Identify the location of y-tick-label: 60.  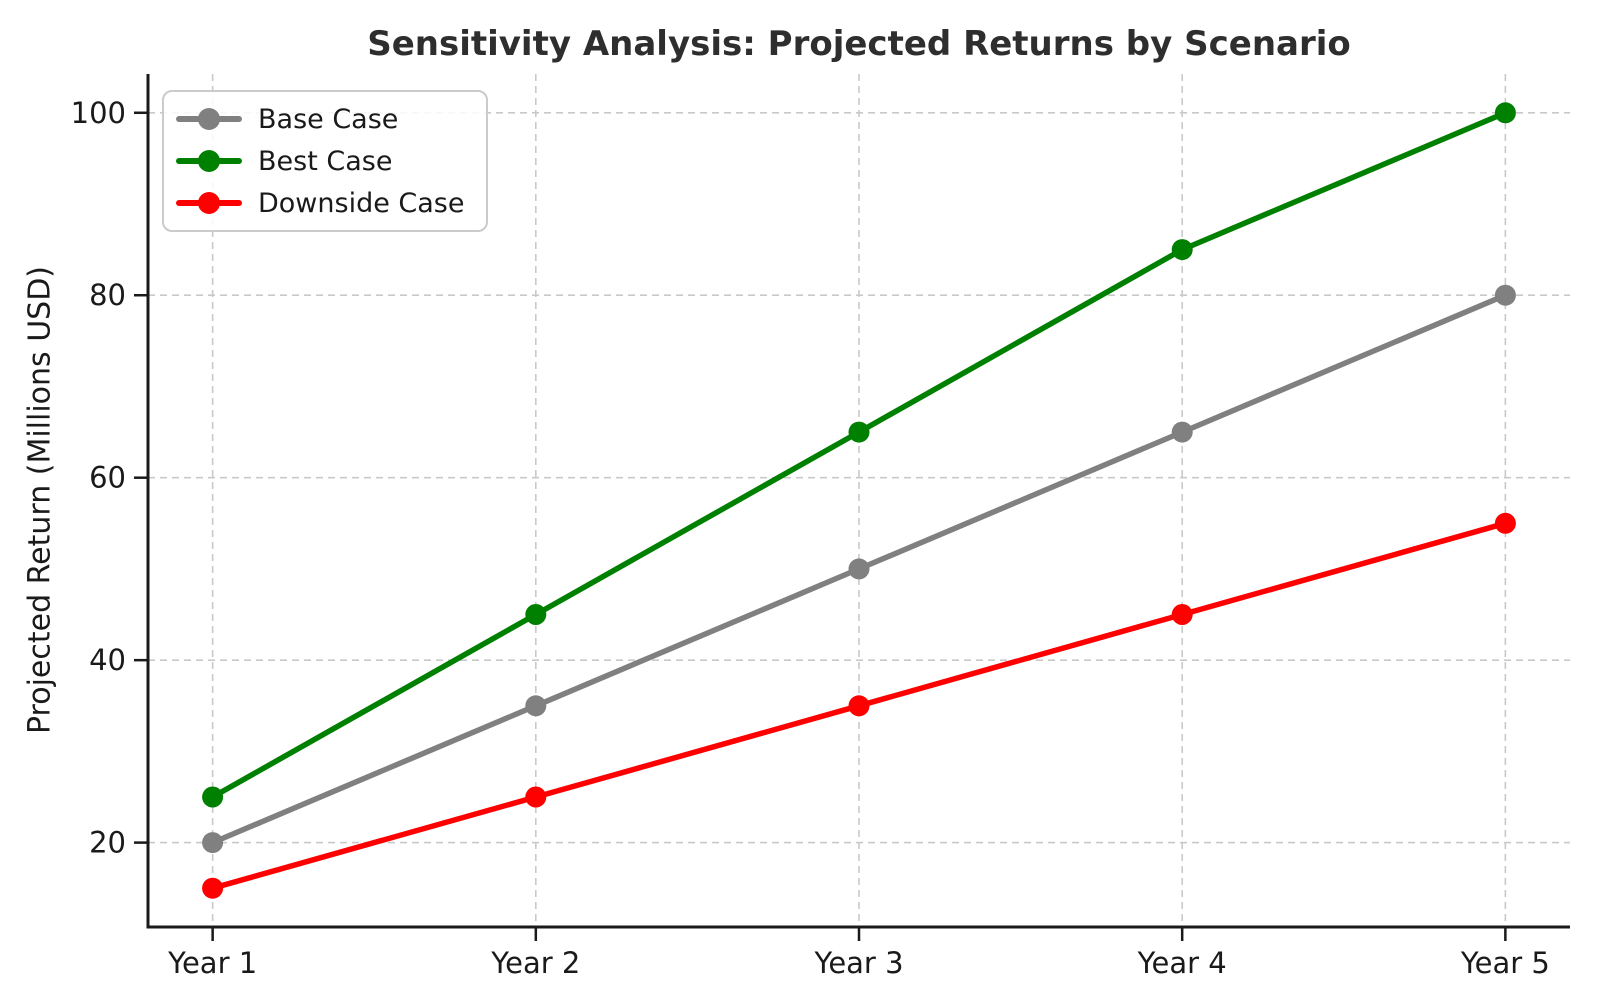
(107, 478).